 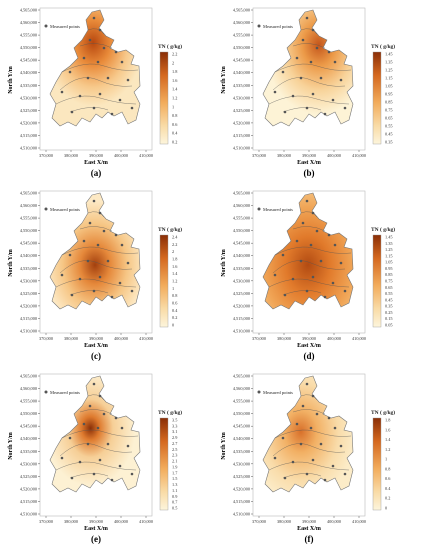 I want to click on colorbar-tick-label: 0.5, so click(x=174, y=508).